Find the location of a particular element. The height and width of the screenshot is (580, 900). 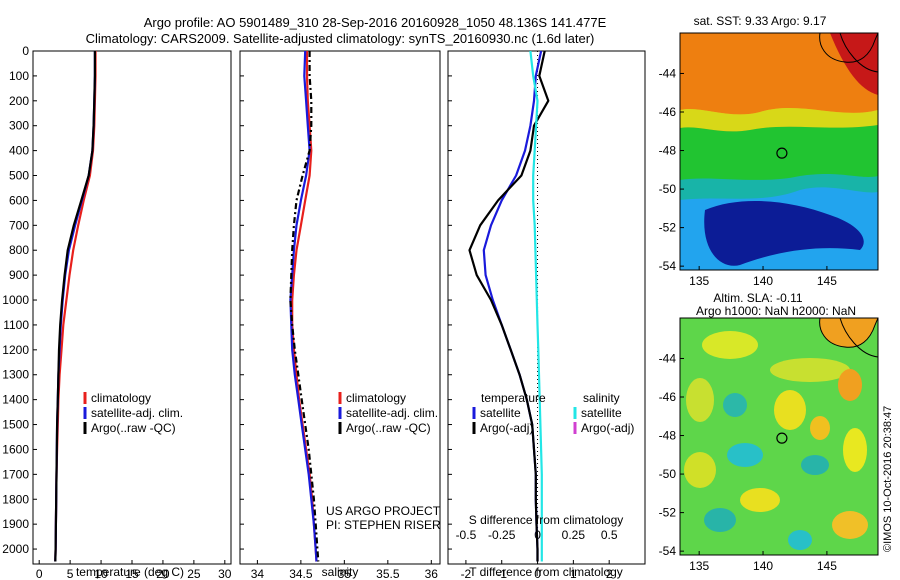

x-tick-label: 36 is located at coordinates (432, 573).